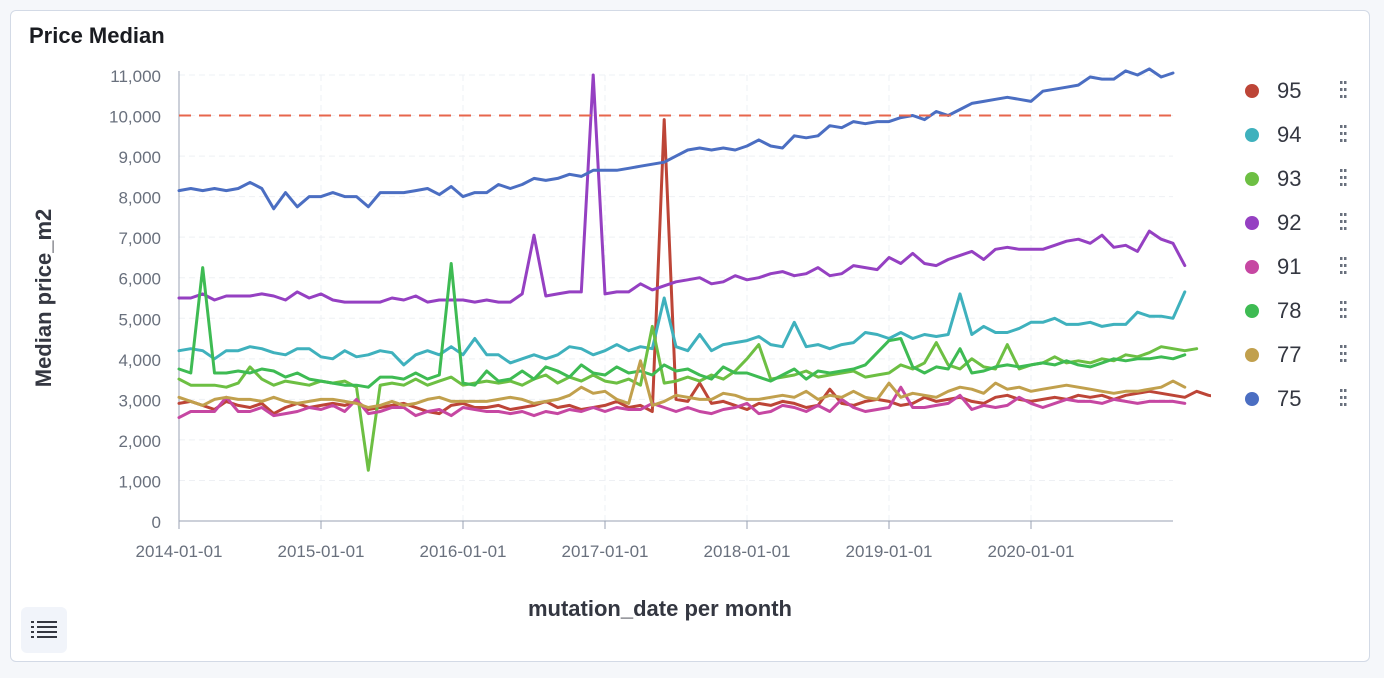 The width and height of the screenshot is (1384, 678). I want to click on x-tick-label: 2014-01-01, so click(179, 551).